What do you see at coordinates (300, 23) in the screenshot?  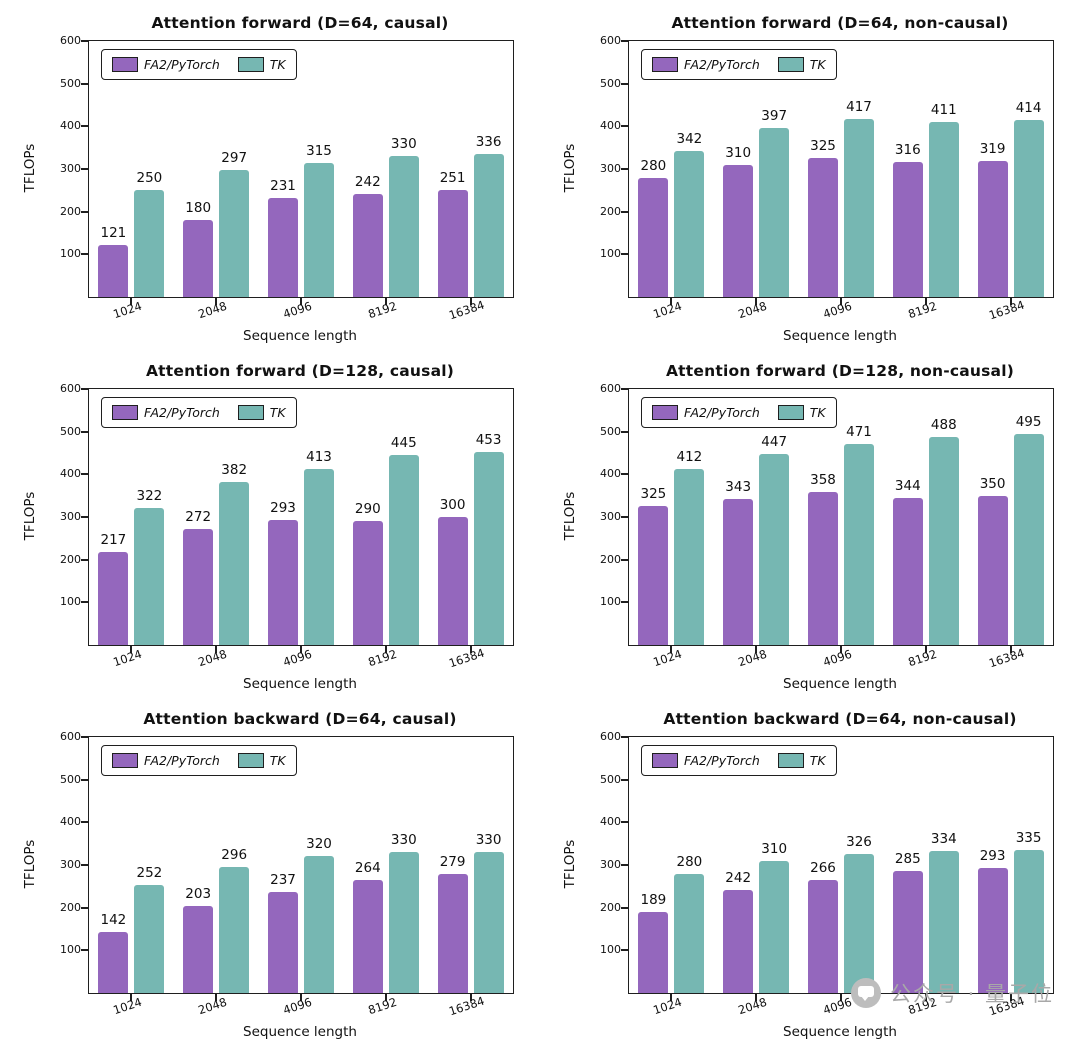 I see `chart-title: Attention forward (D=64, causal)` at bounding box center [300, 23].